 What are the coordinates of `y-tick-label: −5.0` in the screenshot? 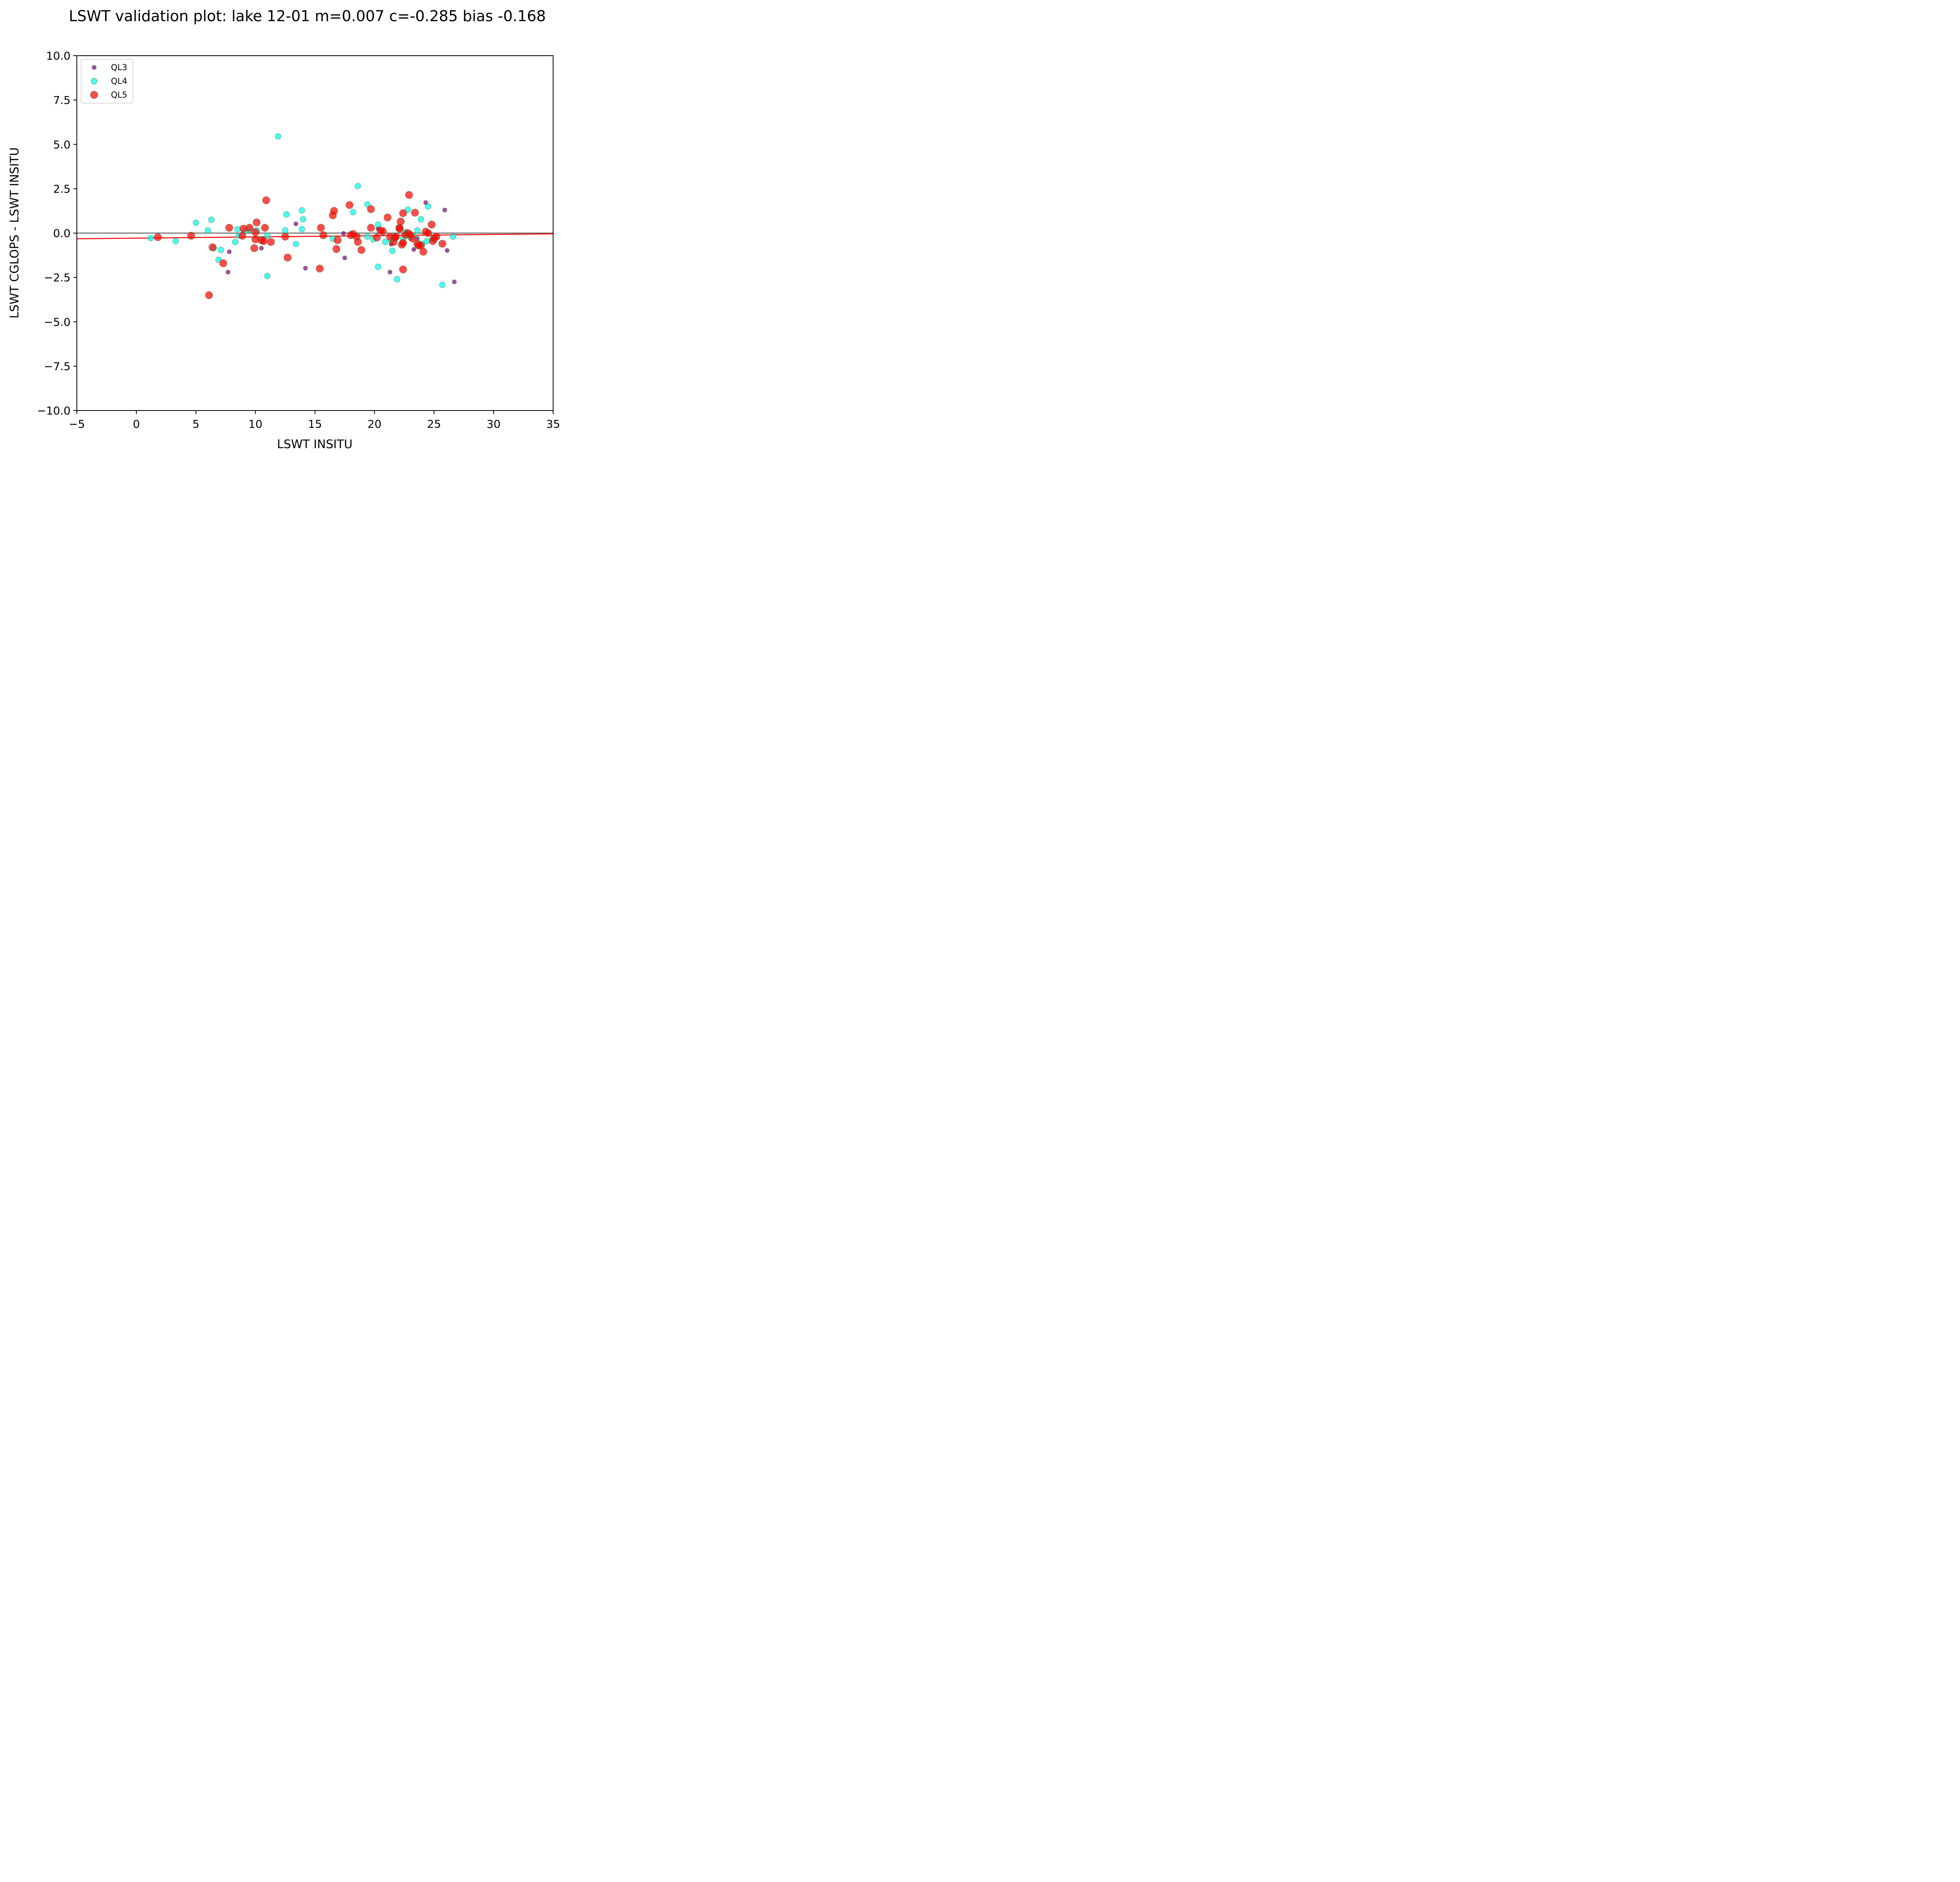 It's located at (57, 322).